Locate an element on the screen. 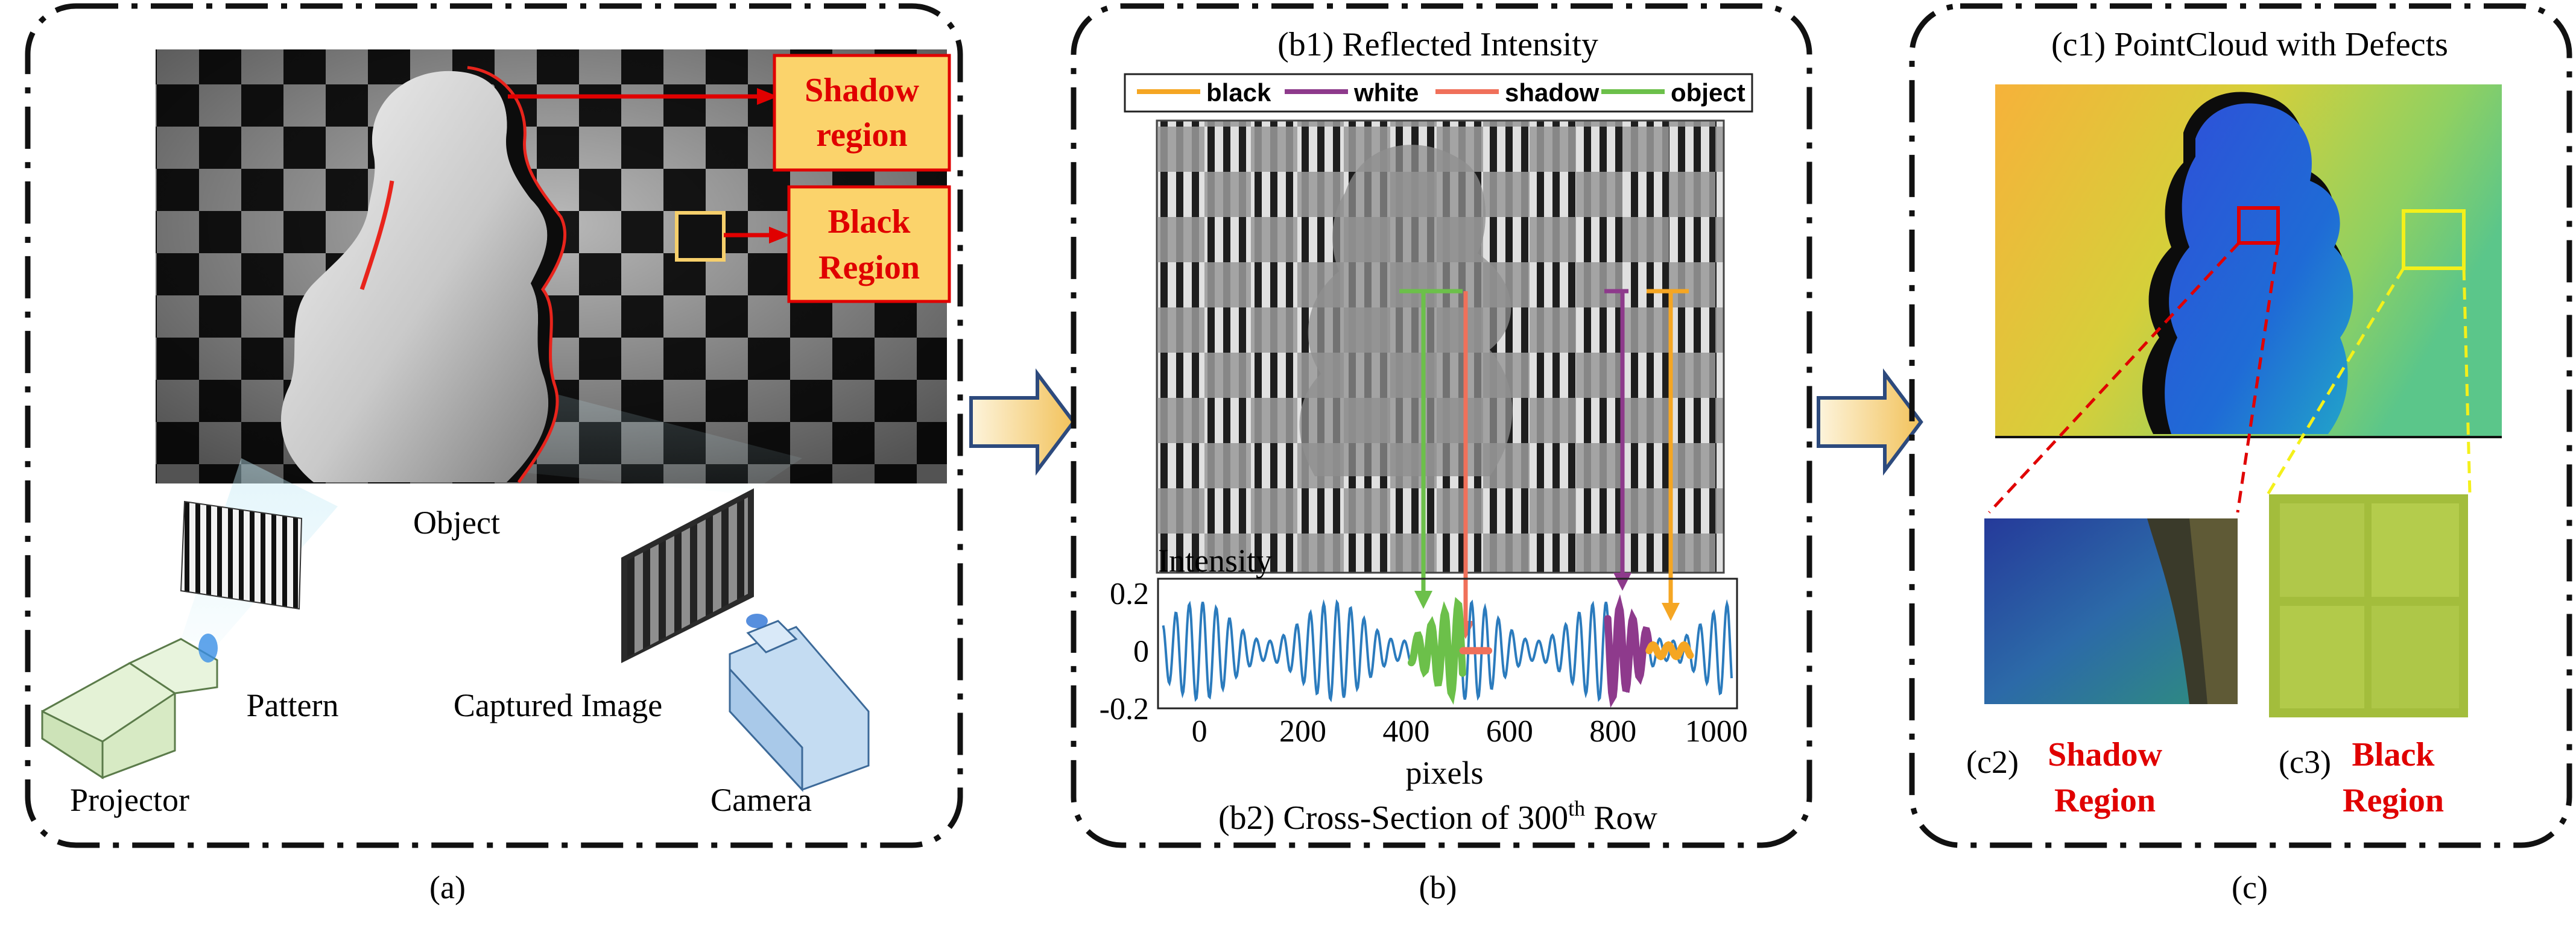  panel-b-title: (b1) Reflected Intensity is located at coordinates (1437, 45).